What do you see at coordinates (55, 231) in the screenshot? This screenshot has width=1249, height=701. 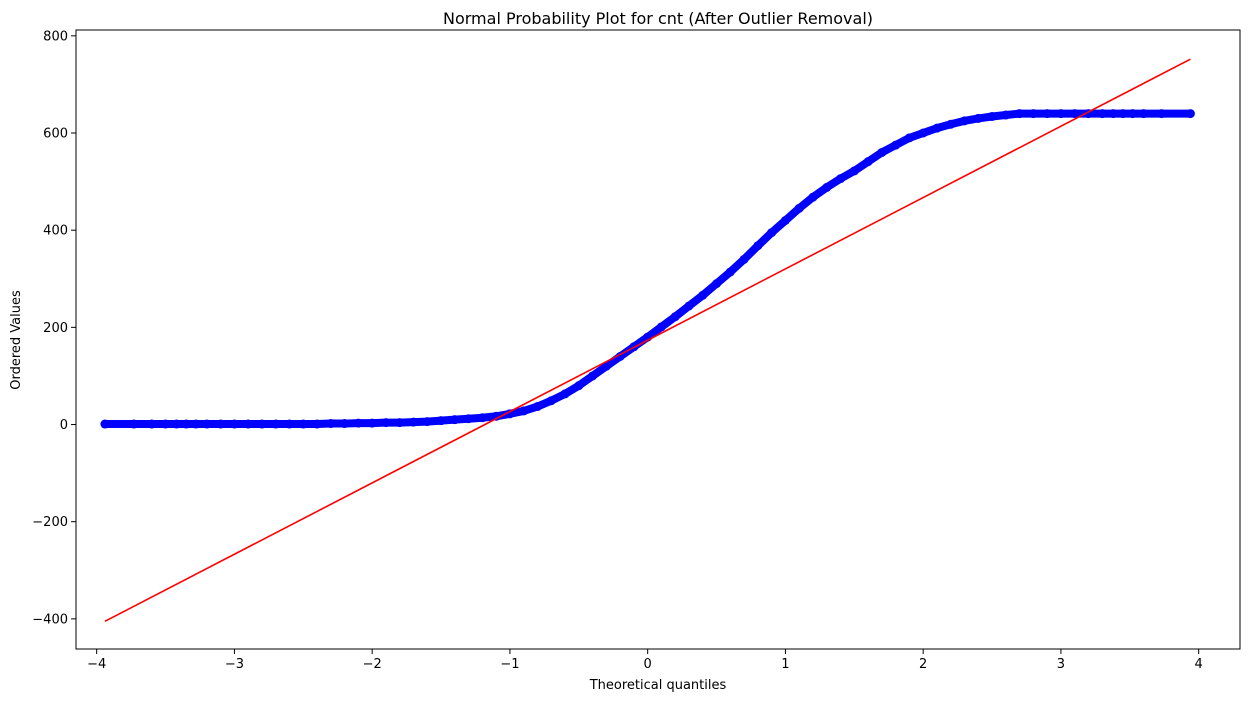 I see `y-tick-label: 400` at bounding box center [55, 231].